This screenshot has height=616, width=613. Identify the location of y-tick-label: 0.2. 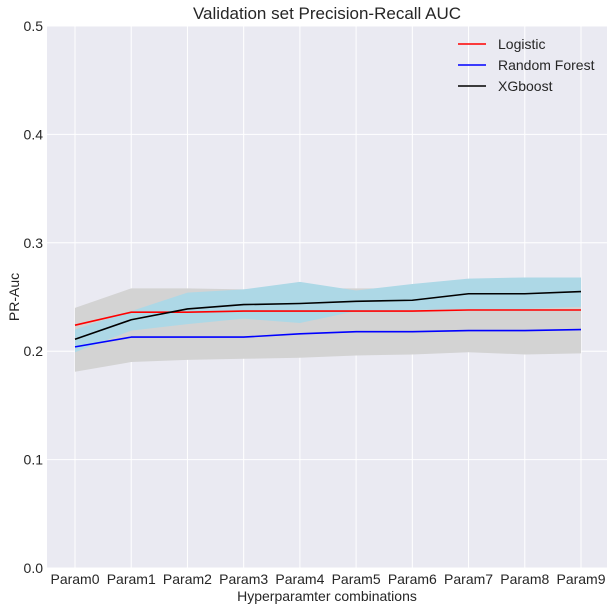
(34, 351).